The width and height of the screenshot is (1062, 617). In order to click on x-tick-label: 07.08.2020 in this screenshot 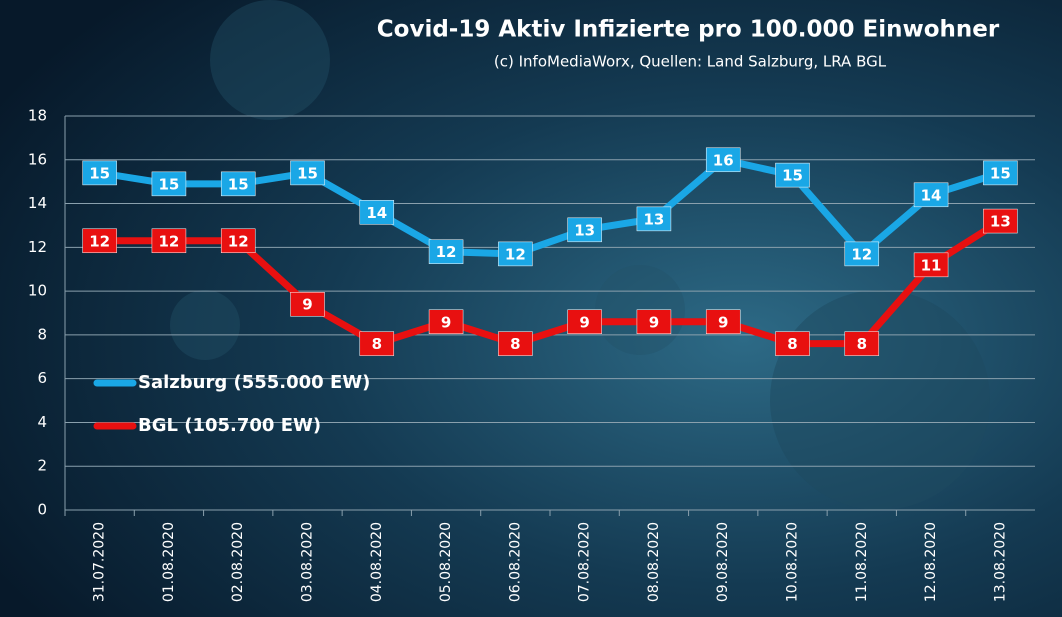, I will do `click(585, 562)`.